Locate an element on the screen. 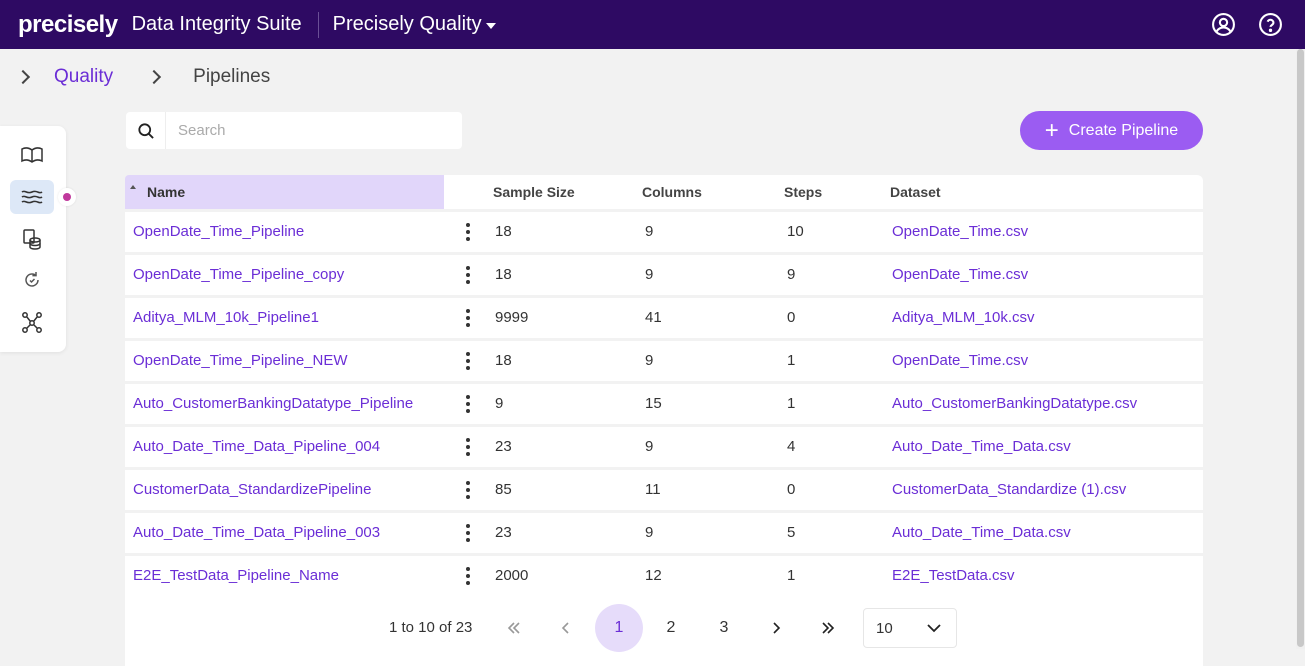  previous-page-button is located at coordinates (566, 628).